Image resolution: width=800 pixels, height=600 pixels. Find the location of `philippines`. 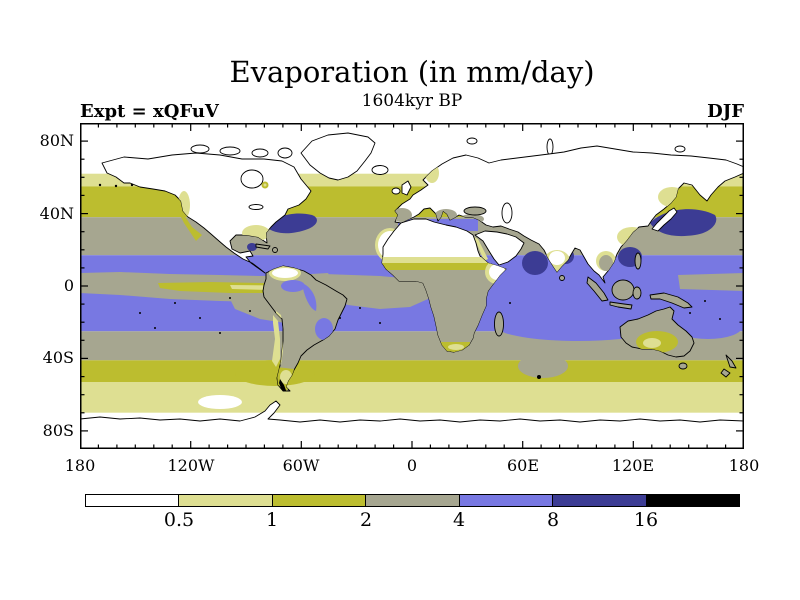

philippines is located at coordinates (638, 261).